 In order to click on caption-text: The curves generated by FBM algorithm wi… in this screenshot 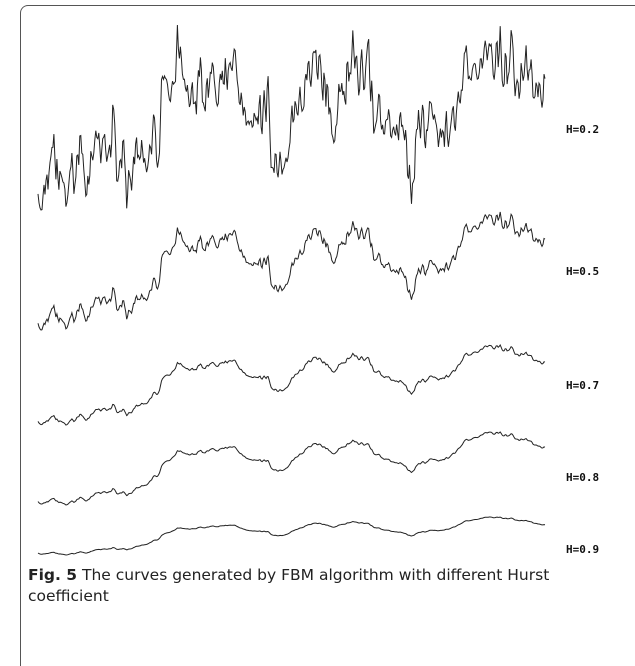, I will do `click(289, 585)`.